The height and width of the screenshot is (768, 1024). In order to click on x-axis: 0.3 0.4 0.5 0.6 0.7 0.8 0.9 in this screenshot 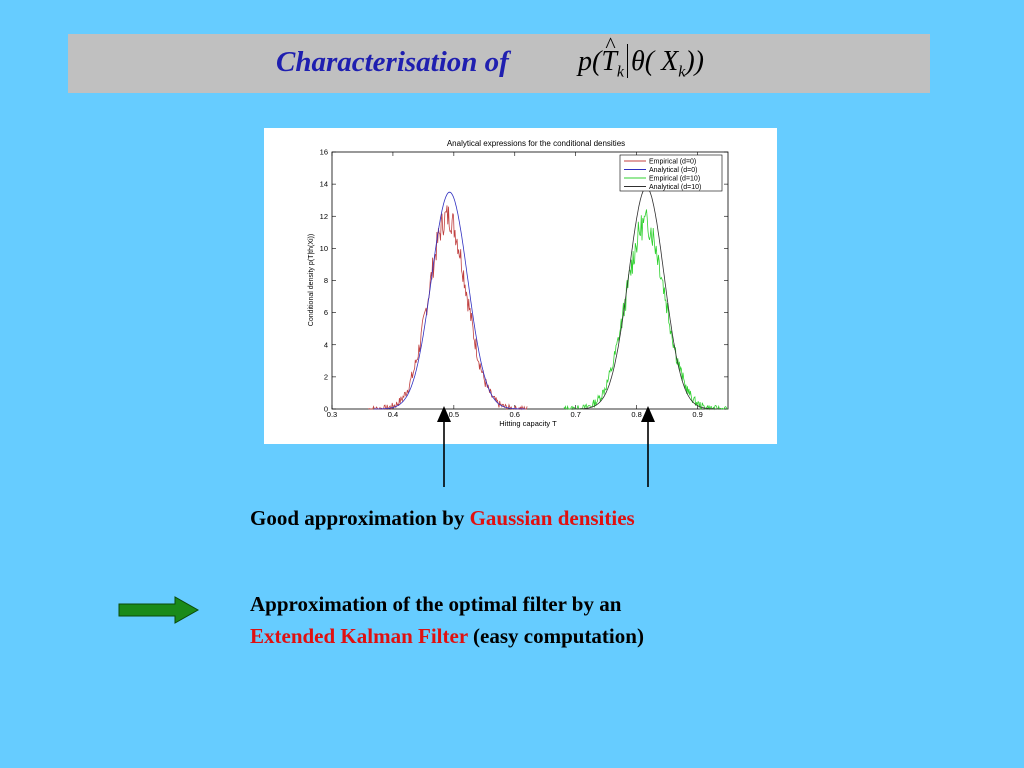, I will do `click(515, 285)`.